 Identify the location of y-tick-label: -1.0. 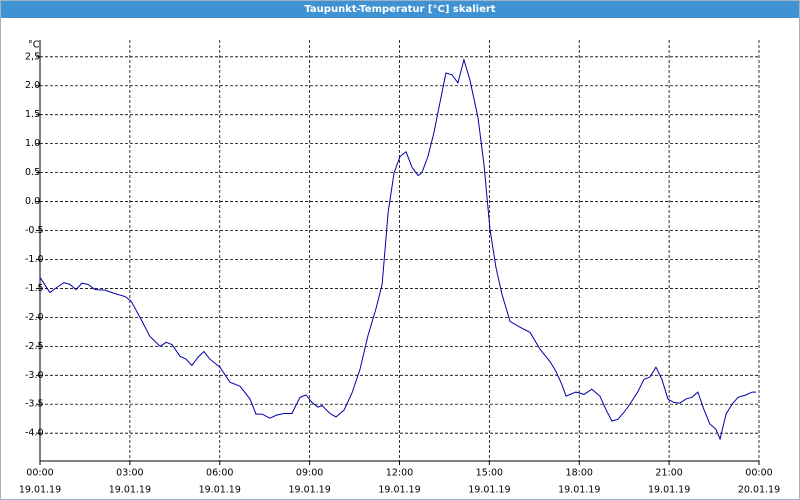
(34, 259).